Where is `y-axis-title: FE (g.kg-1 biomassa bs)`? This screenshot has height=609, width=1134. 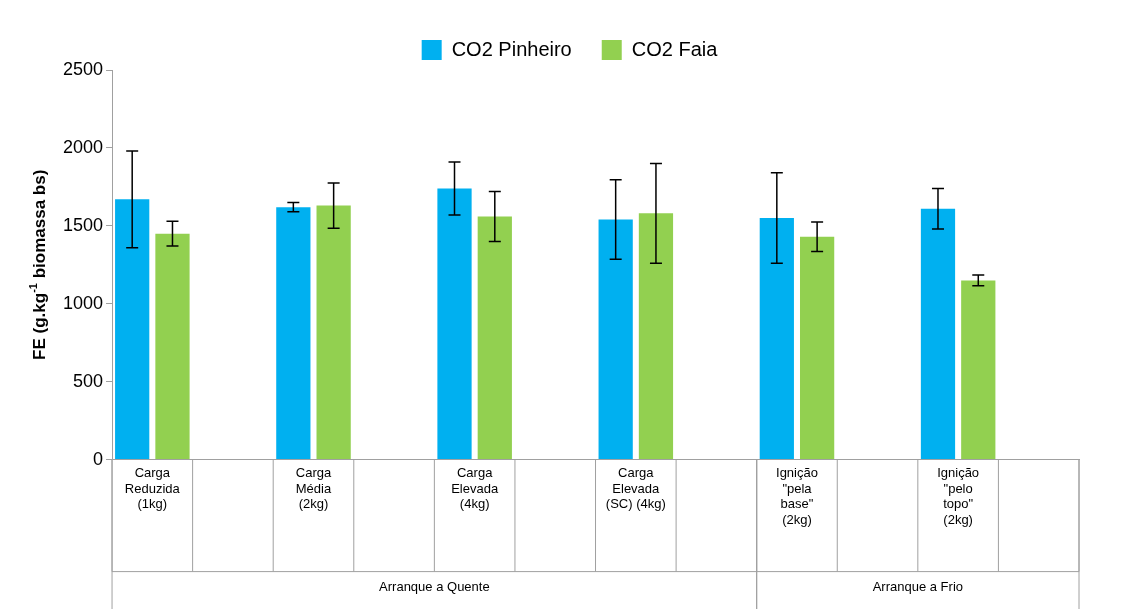 y-axis-title: FE (g.kg-1 biomassa bs) is located at coordinates (38, 264).